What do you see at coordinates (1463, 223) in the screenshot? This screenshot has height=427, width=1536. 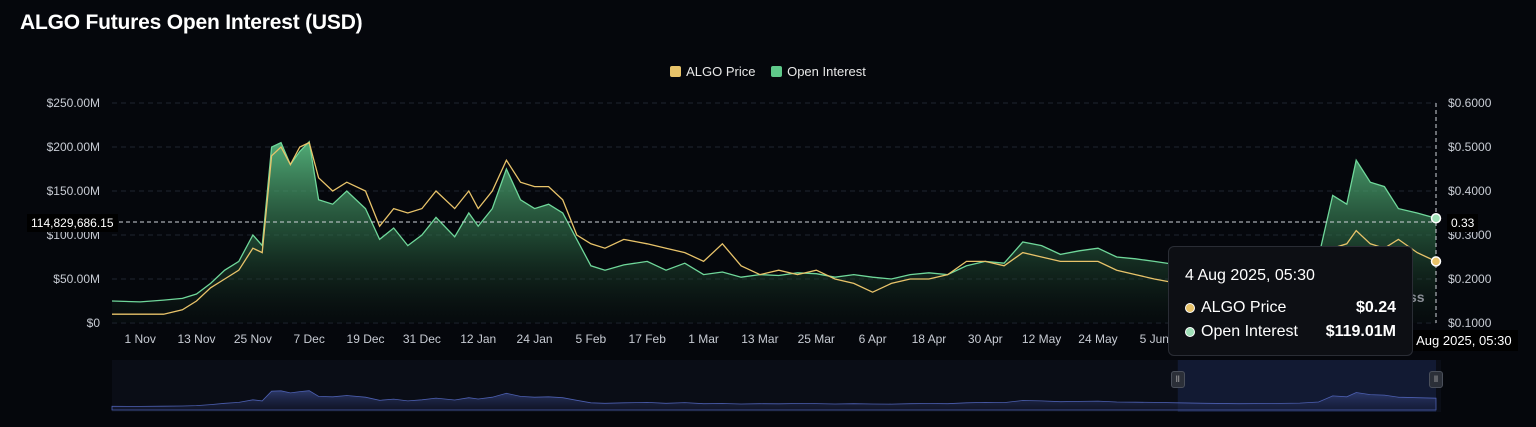 I see `crosshair-right-value: 0.33` at bounding box center [1463, 223].